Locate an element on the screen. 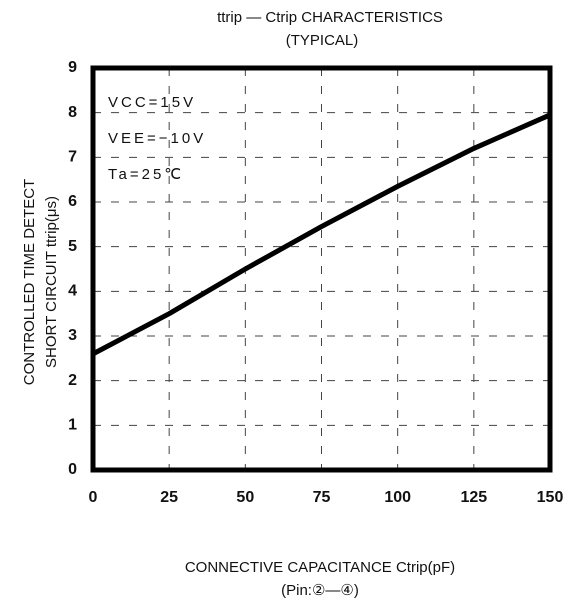  chart-title: ttrip — Ctrip CHARACTERISTICS is located at coordinates (330, 17).